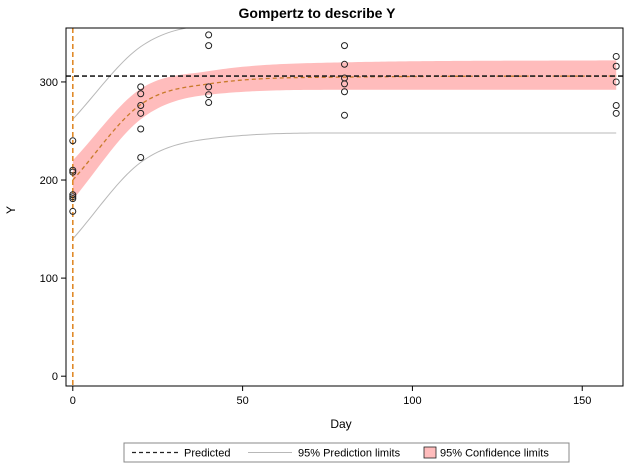 The height and width of the screenshot is (467, 634). I want to click on legend-prediction-limits-label: 95% Prediction limits, so click(349, 454).